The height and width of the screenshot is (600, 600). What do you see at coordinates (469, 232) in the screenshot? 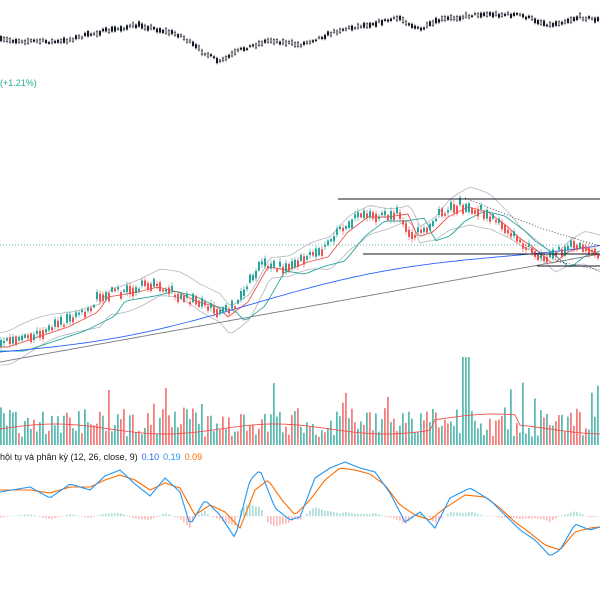
I see `support-resistance-lines` at bounding box center [469, 232].